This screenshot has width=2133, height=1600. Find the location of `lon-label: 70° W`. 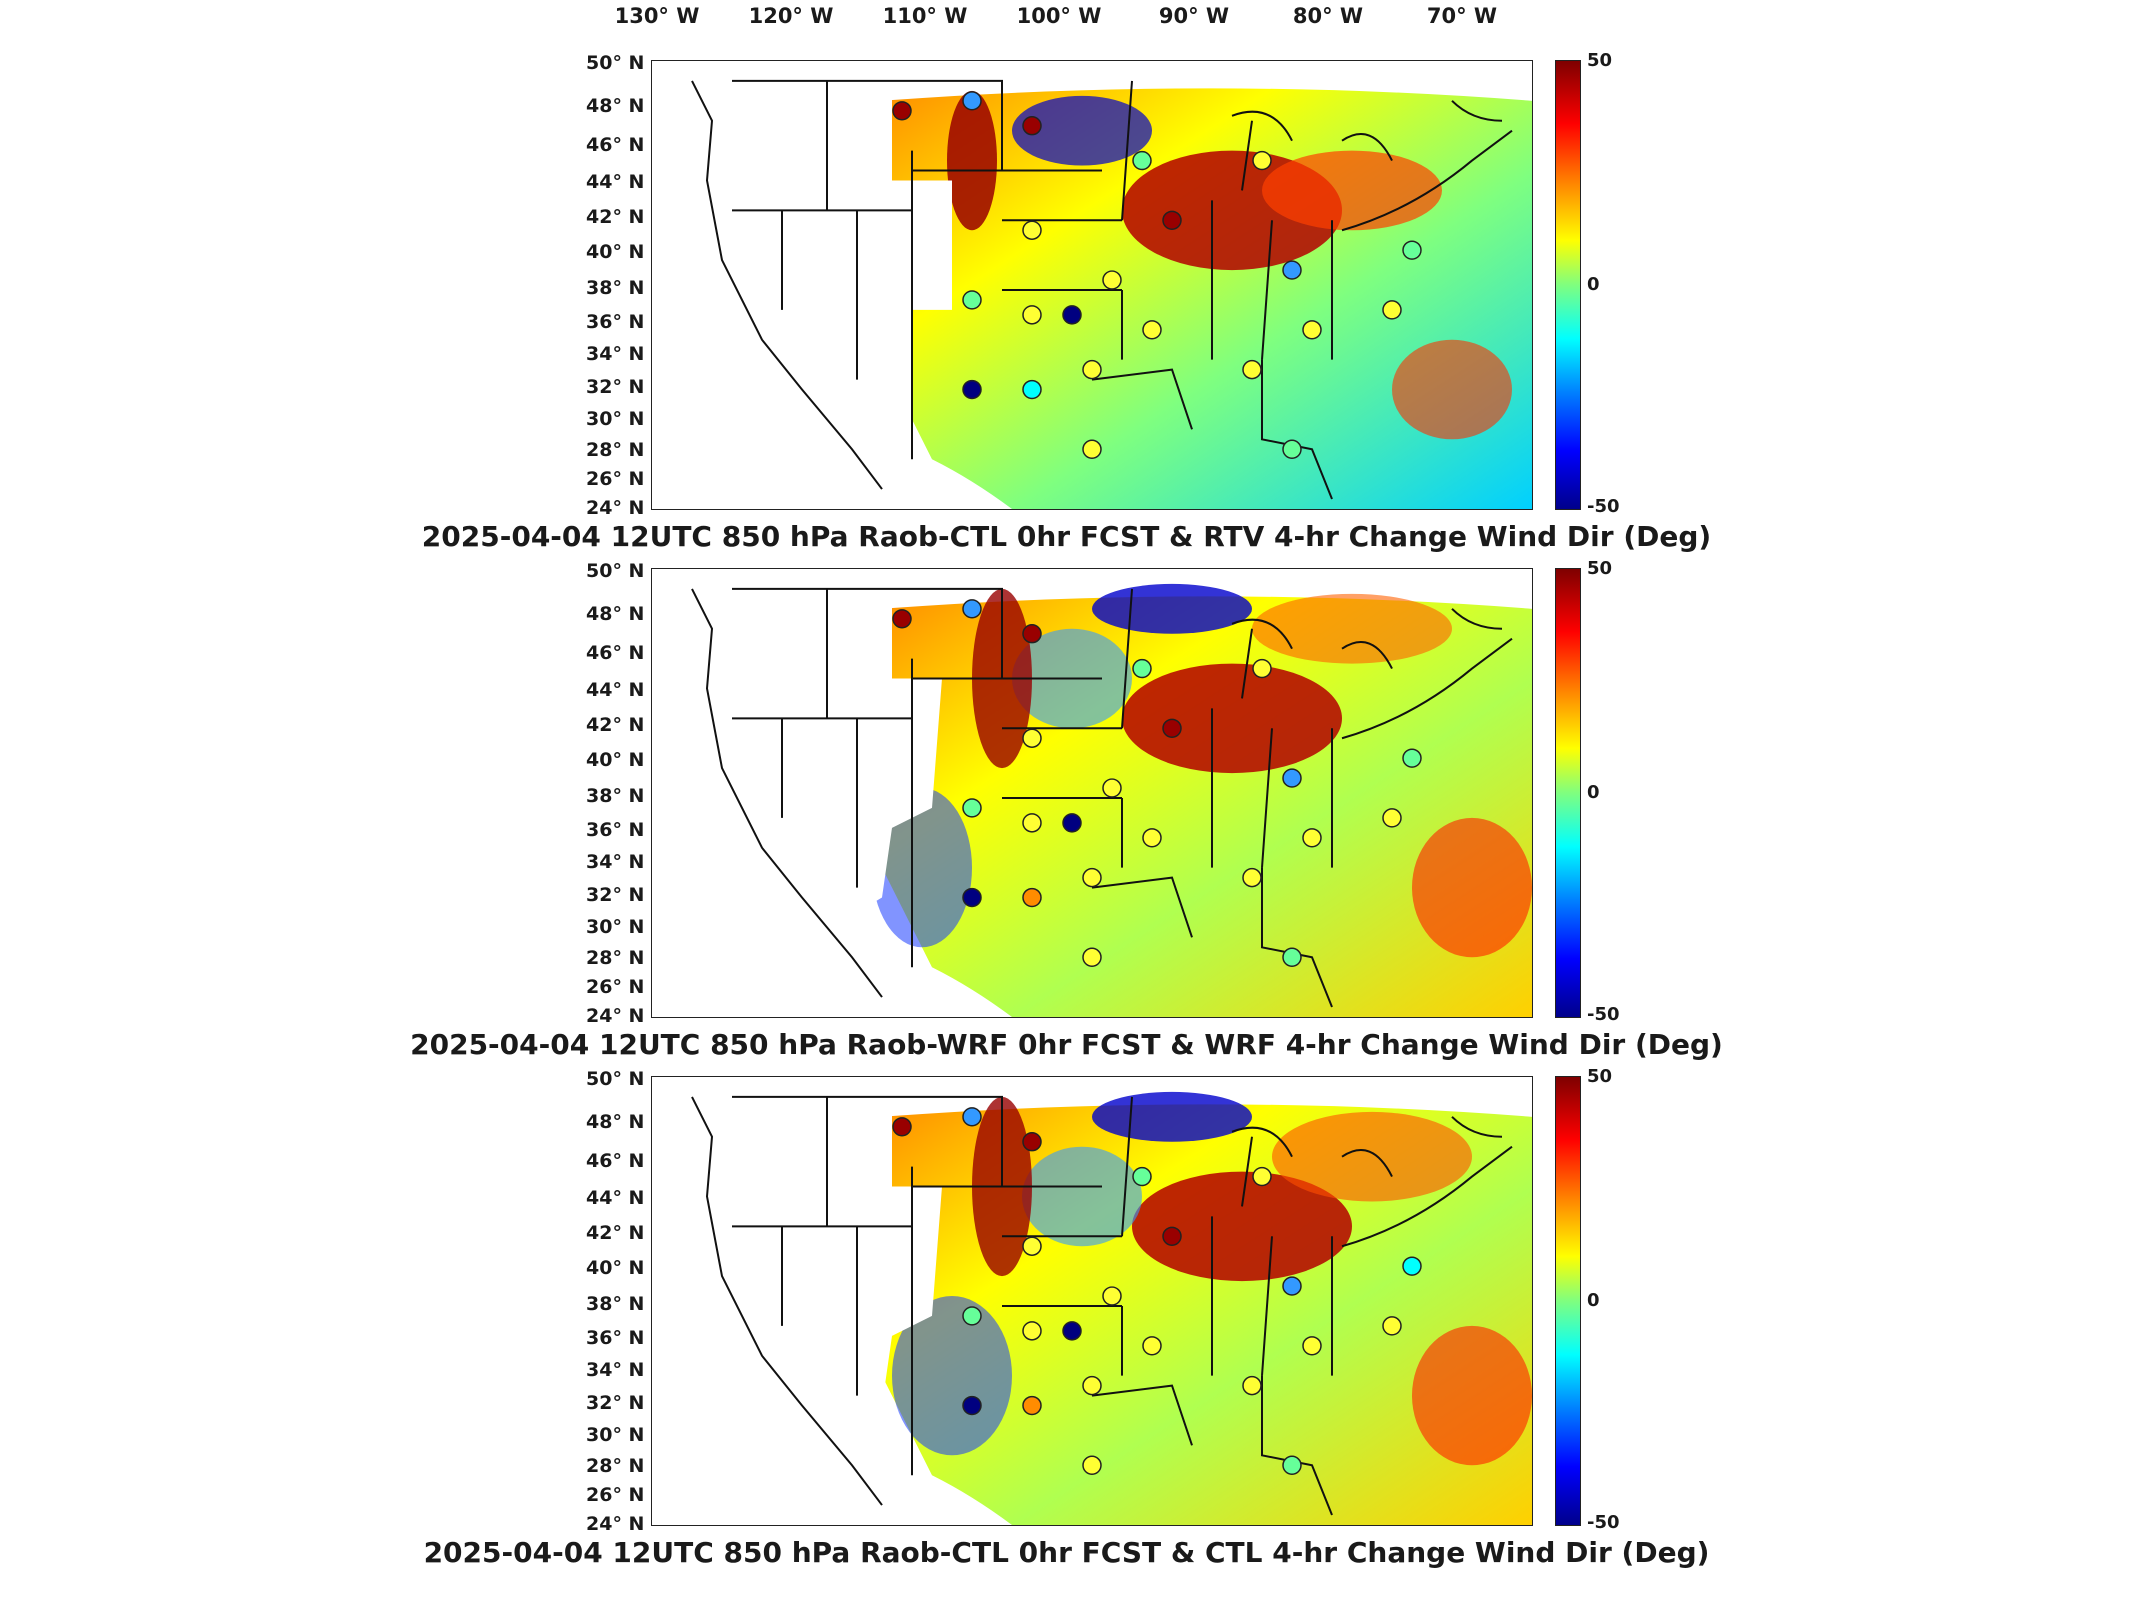

lon-label: 70° W is located at coordinates (1462, 16).